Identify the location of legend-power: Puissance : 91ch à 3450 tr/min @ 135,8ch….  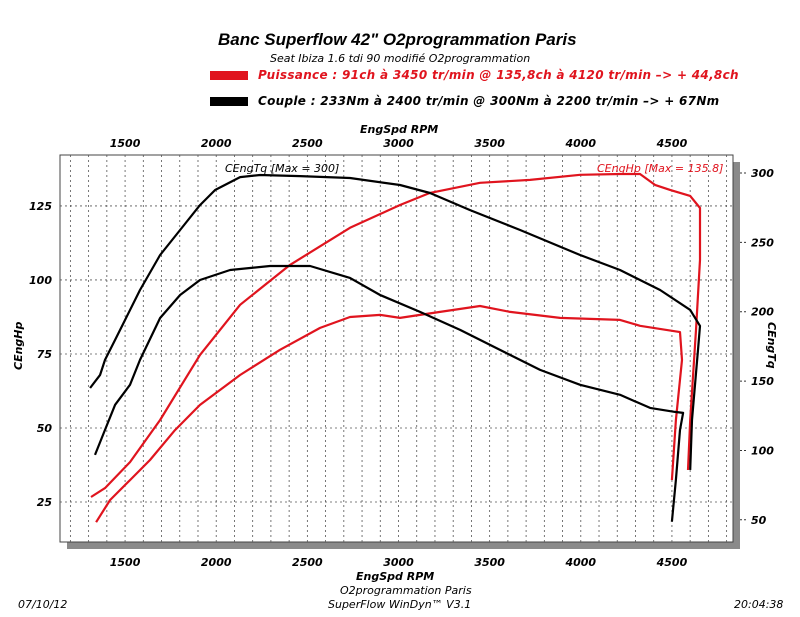
(474, 75).